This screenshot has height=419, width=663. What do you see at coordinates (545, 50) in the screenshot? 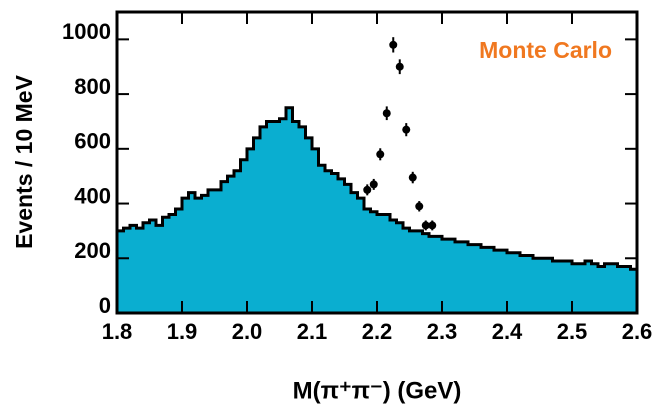
I see `annotation: Monte Carlo` at bounding box center [545, 50].